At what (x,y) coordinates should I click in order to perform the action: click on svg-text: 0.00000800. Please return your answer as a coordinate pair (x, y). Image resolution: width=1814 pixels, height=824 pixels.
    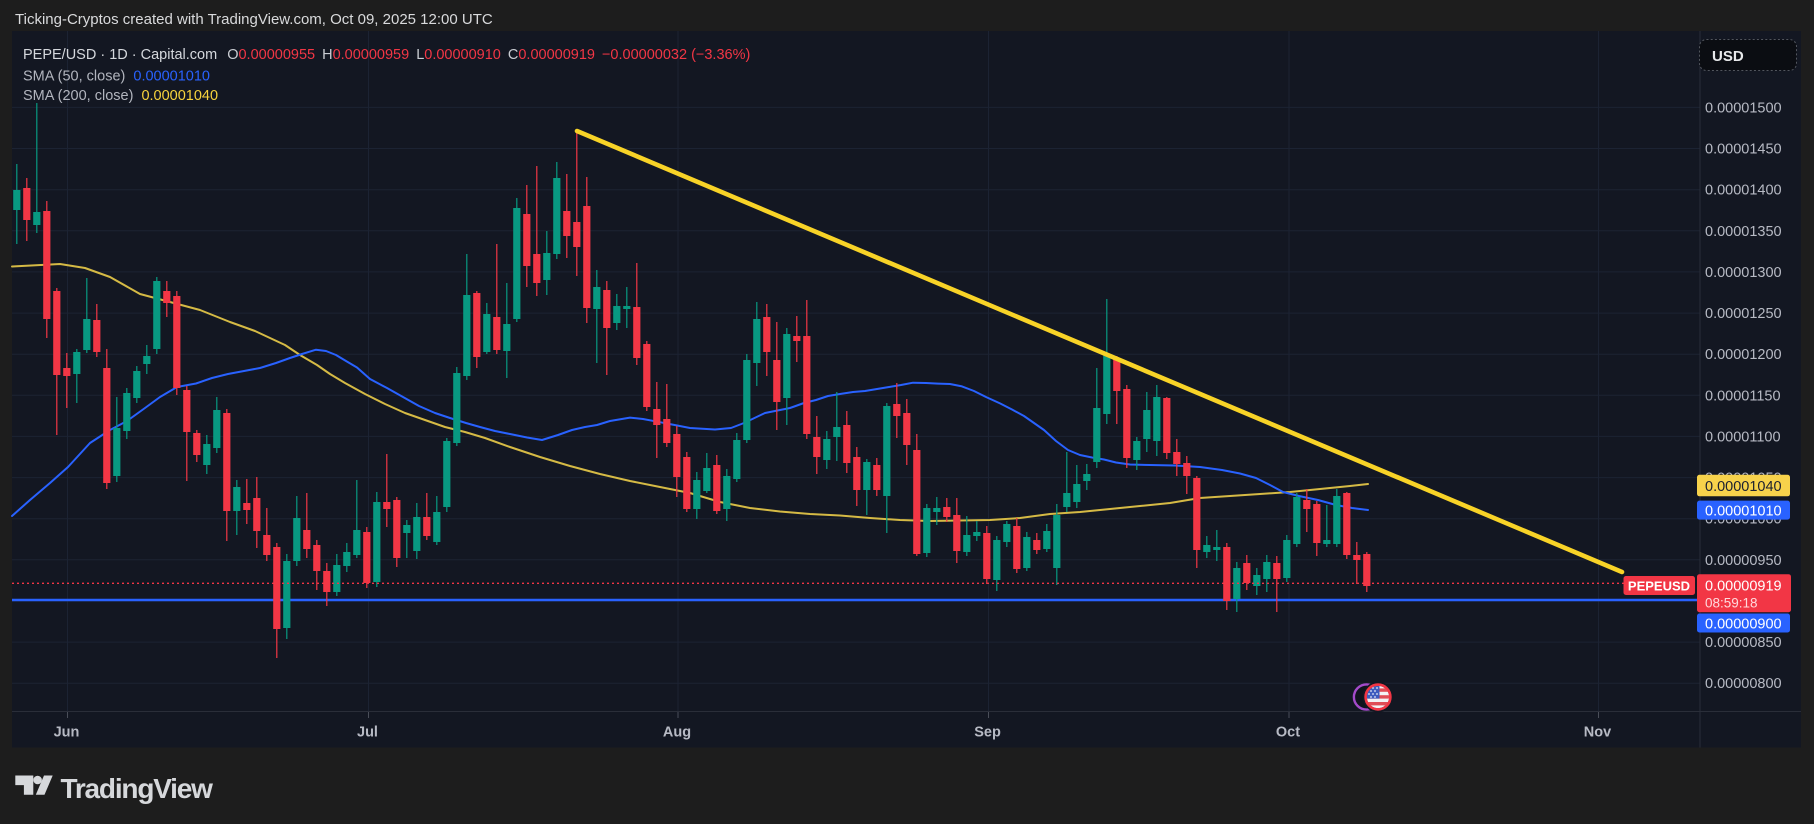
    Looking at the image, I should click on (1743, 684).